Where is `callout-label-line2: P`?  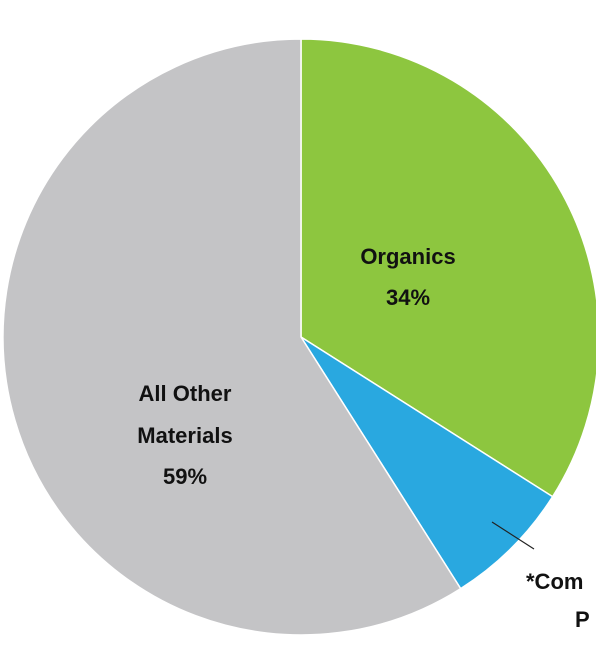
callout-label-line2: P is located at coordinates (582, 619).